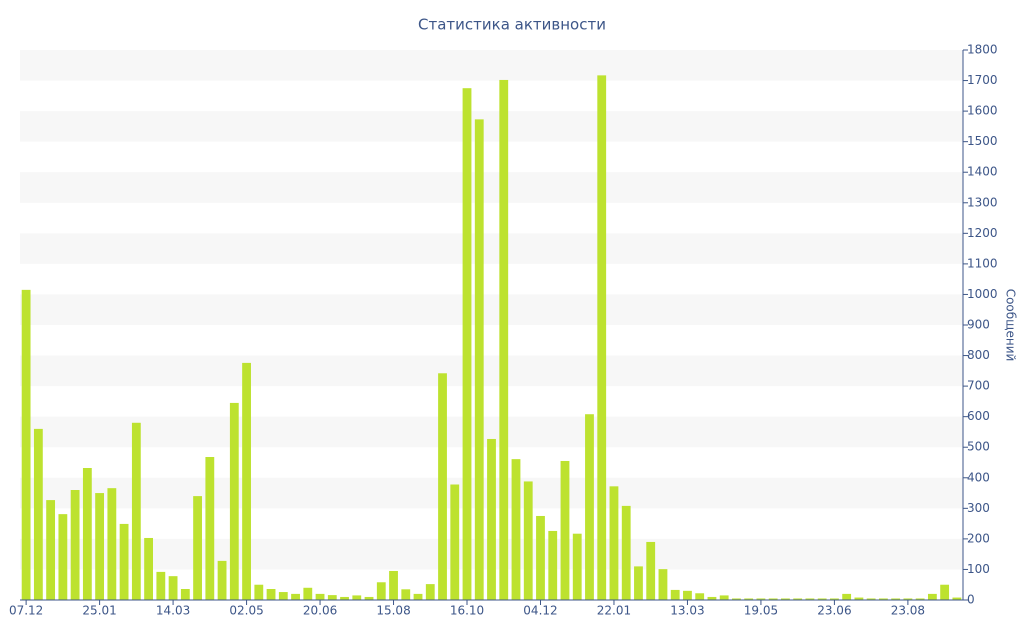 The width and height of the screenshot is (1024, 640). What do you see at coordinates (99, 611) in the screenshot?
I see `x-tick-label: 25.01` at bounding box center [99, 611].